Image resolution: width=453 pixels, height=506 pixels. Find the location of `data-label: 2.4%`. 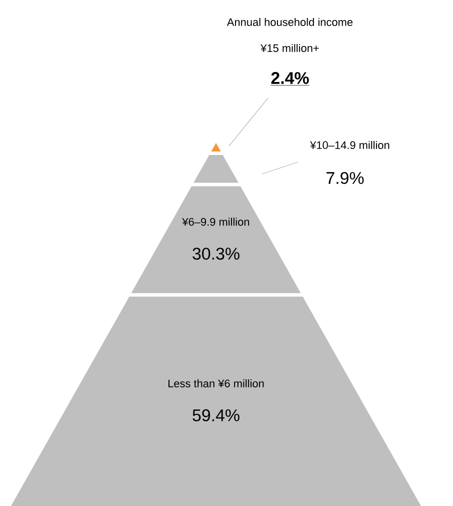

data-label: 2.4% is located at coordinates (290, 78).